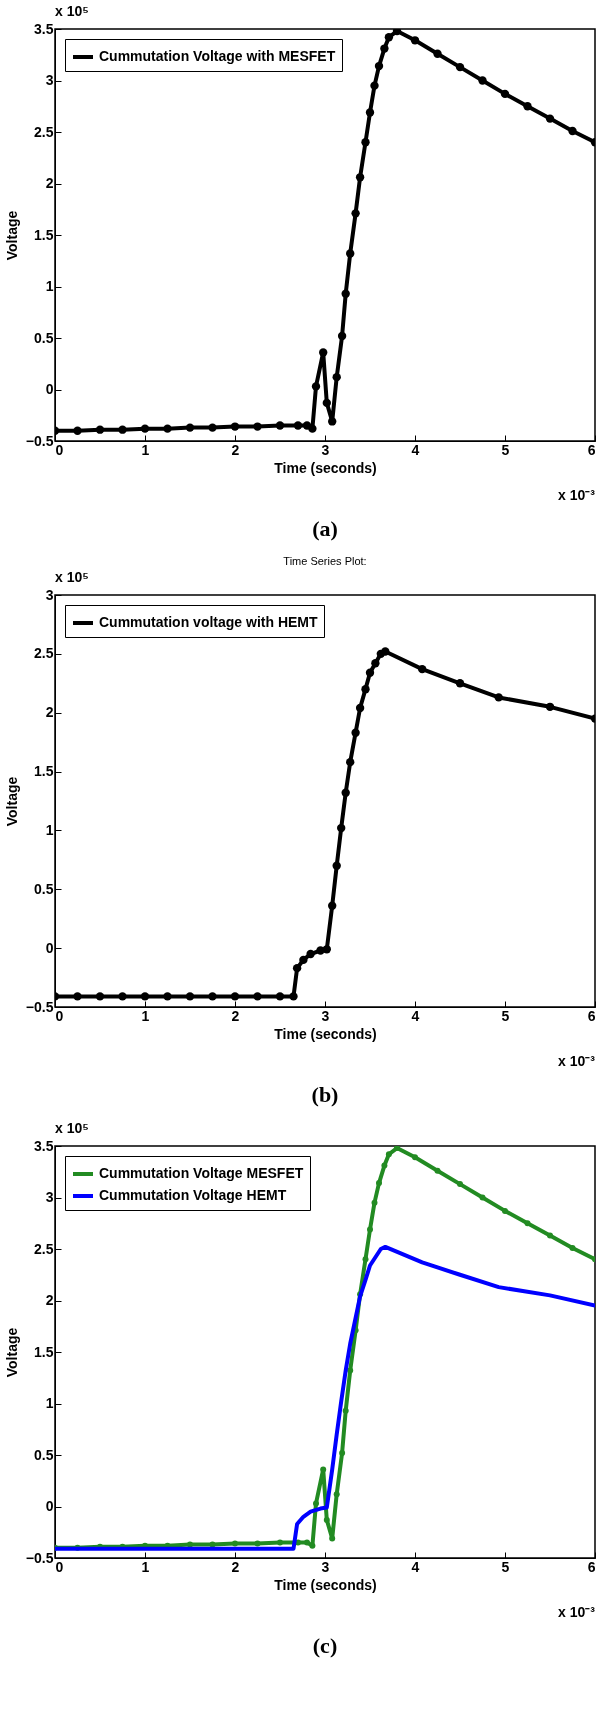  Describe the element at coordinates (325, 561) in the screenshot. I see `chart-title: Time Series Plot:` at that location.